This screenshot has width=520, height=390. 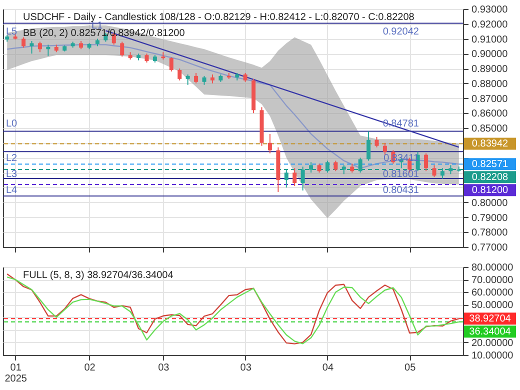 I want to click on y-tick-label: 50.00000, so click(x=493, y=306).